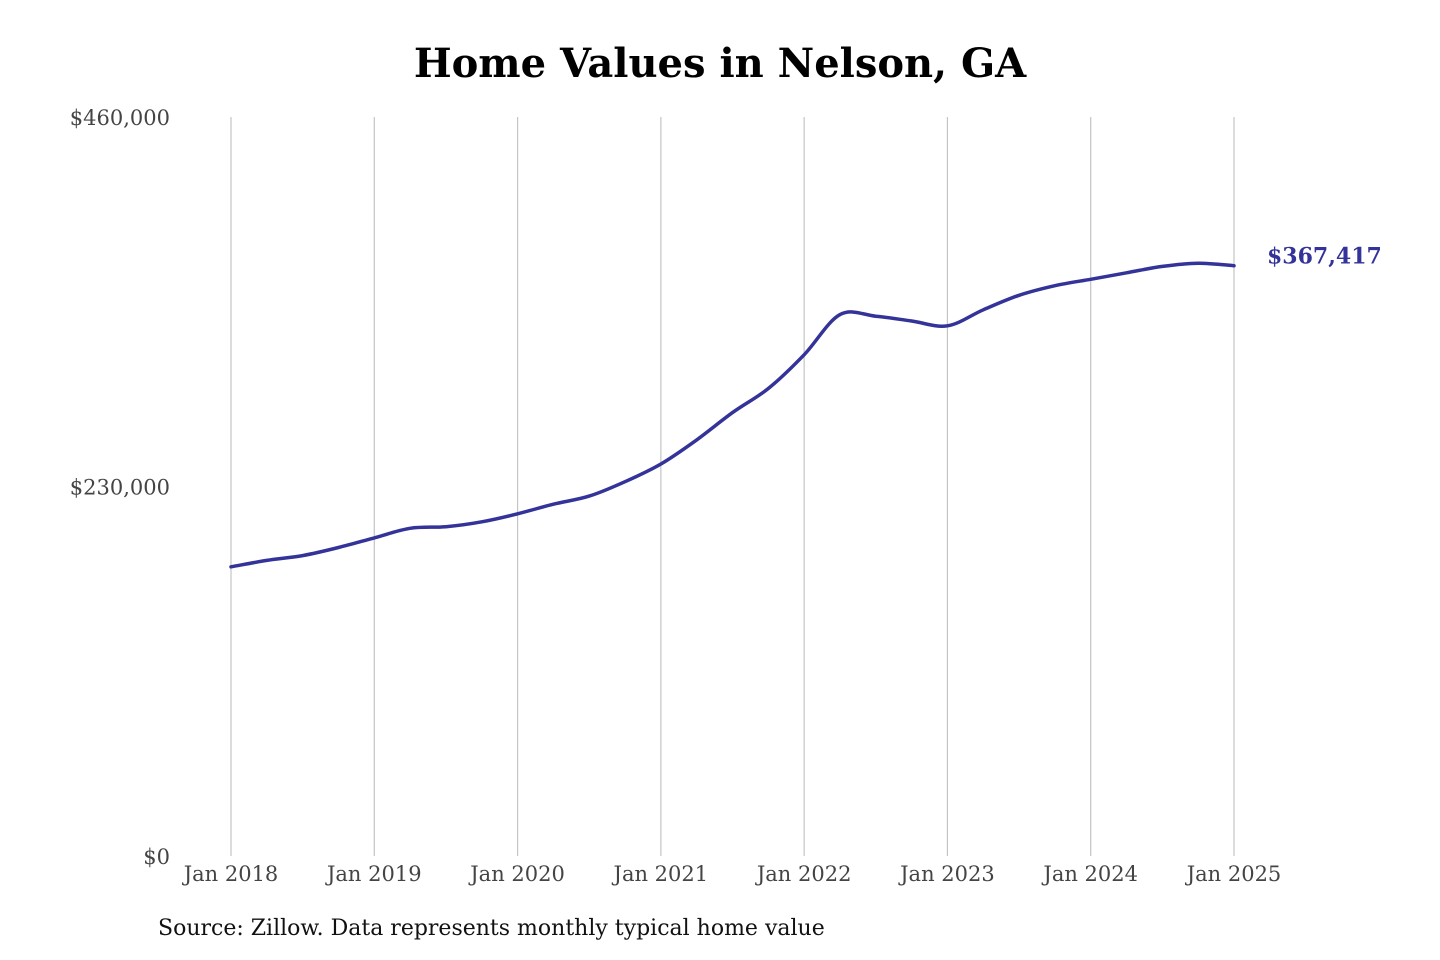 Image resolution: width=1440 pixels, height=960 pixels. What do you see at coordinates (1324, 257) in the screenshot?
I see `series-end-label: $367,417` at bounding box center [1324, 257].